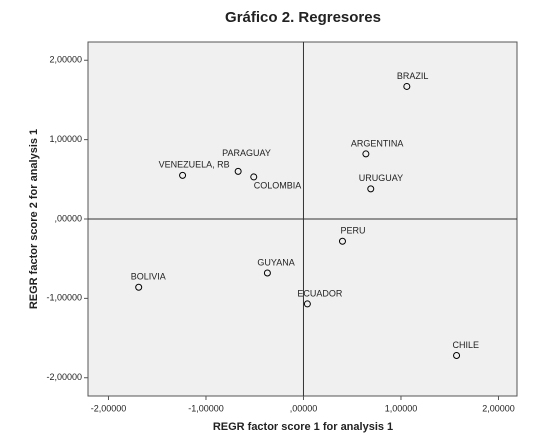  I want to click on y-tick-label: ,00000, so click(68, 218).